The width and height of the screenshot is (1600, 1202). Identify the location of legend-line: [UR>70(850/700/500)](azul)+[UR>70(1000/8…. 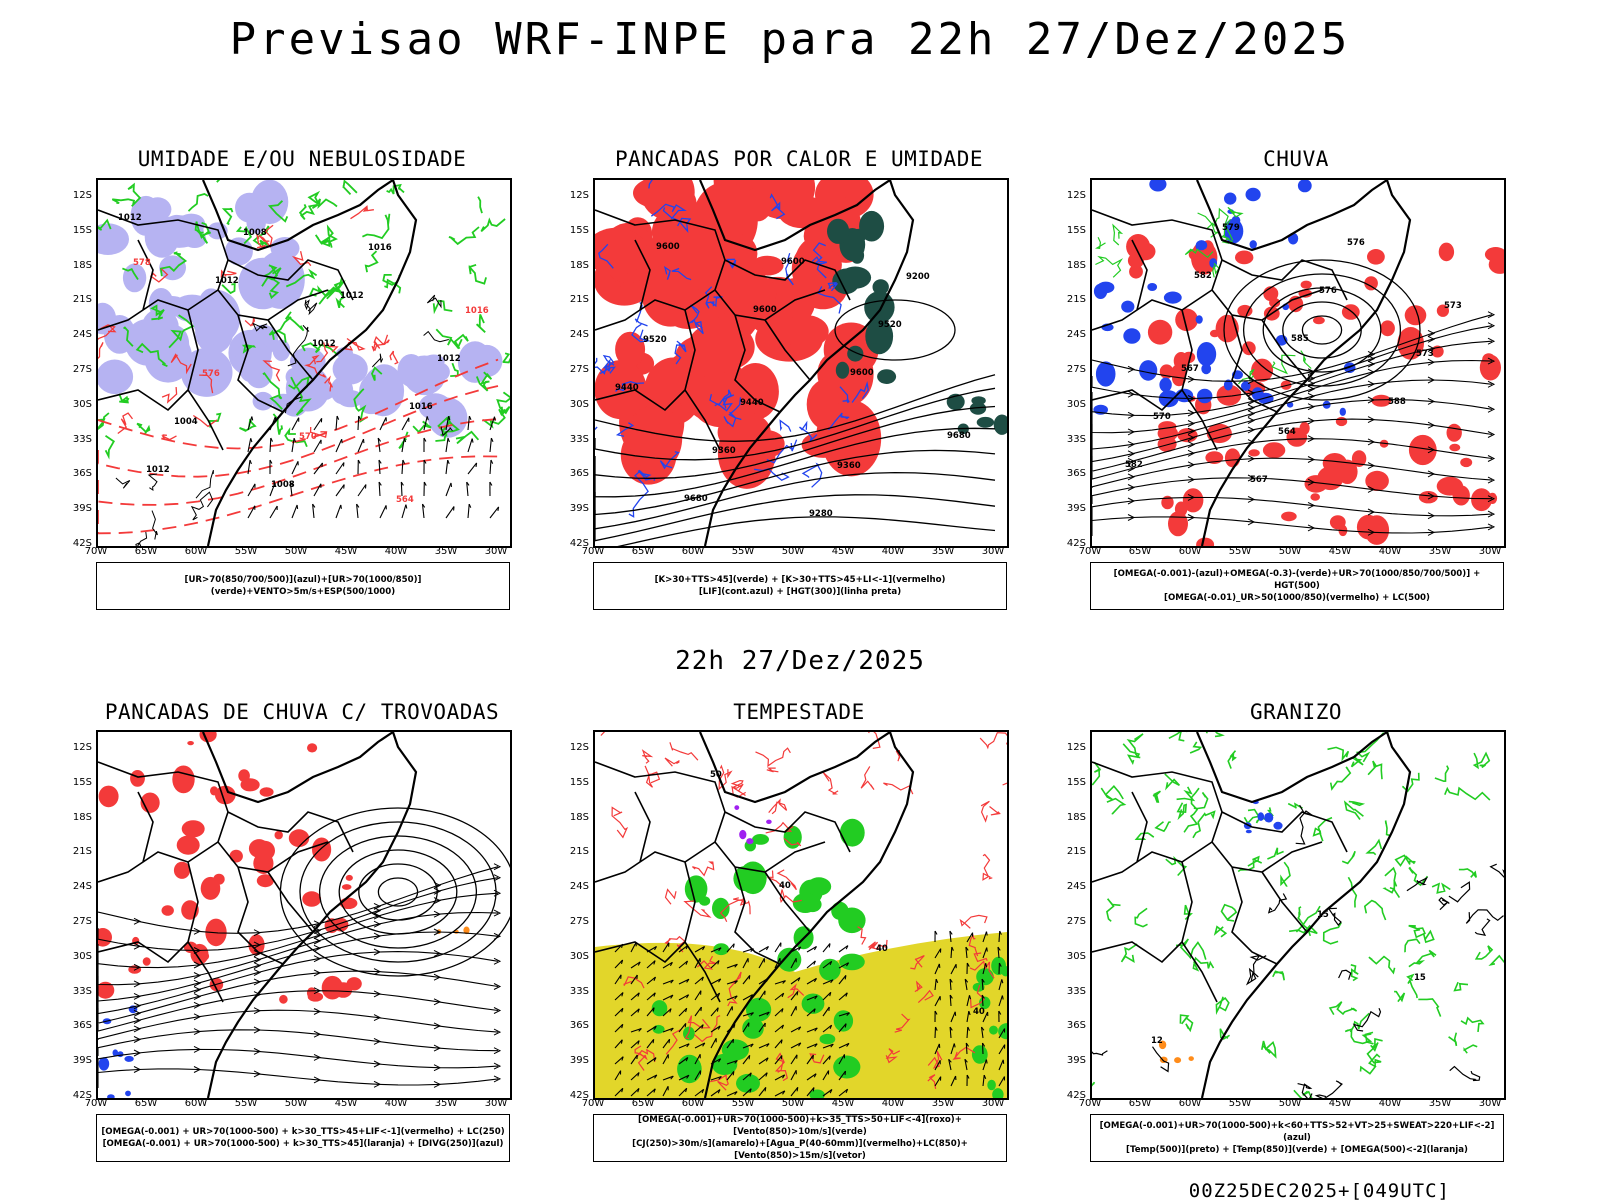
(303, 586).